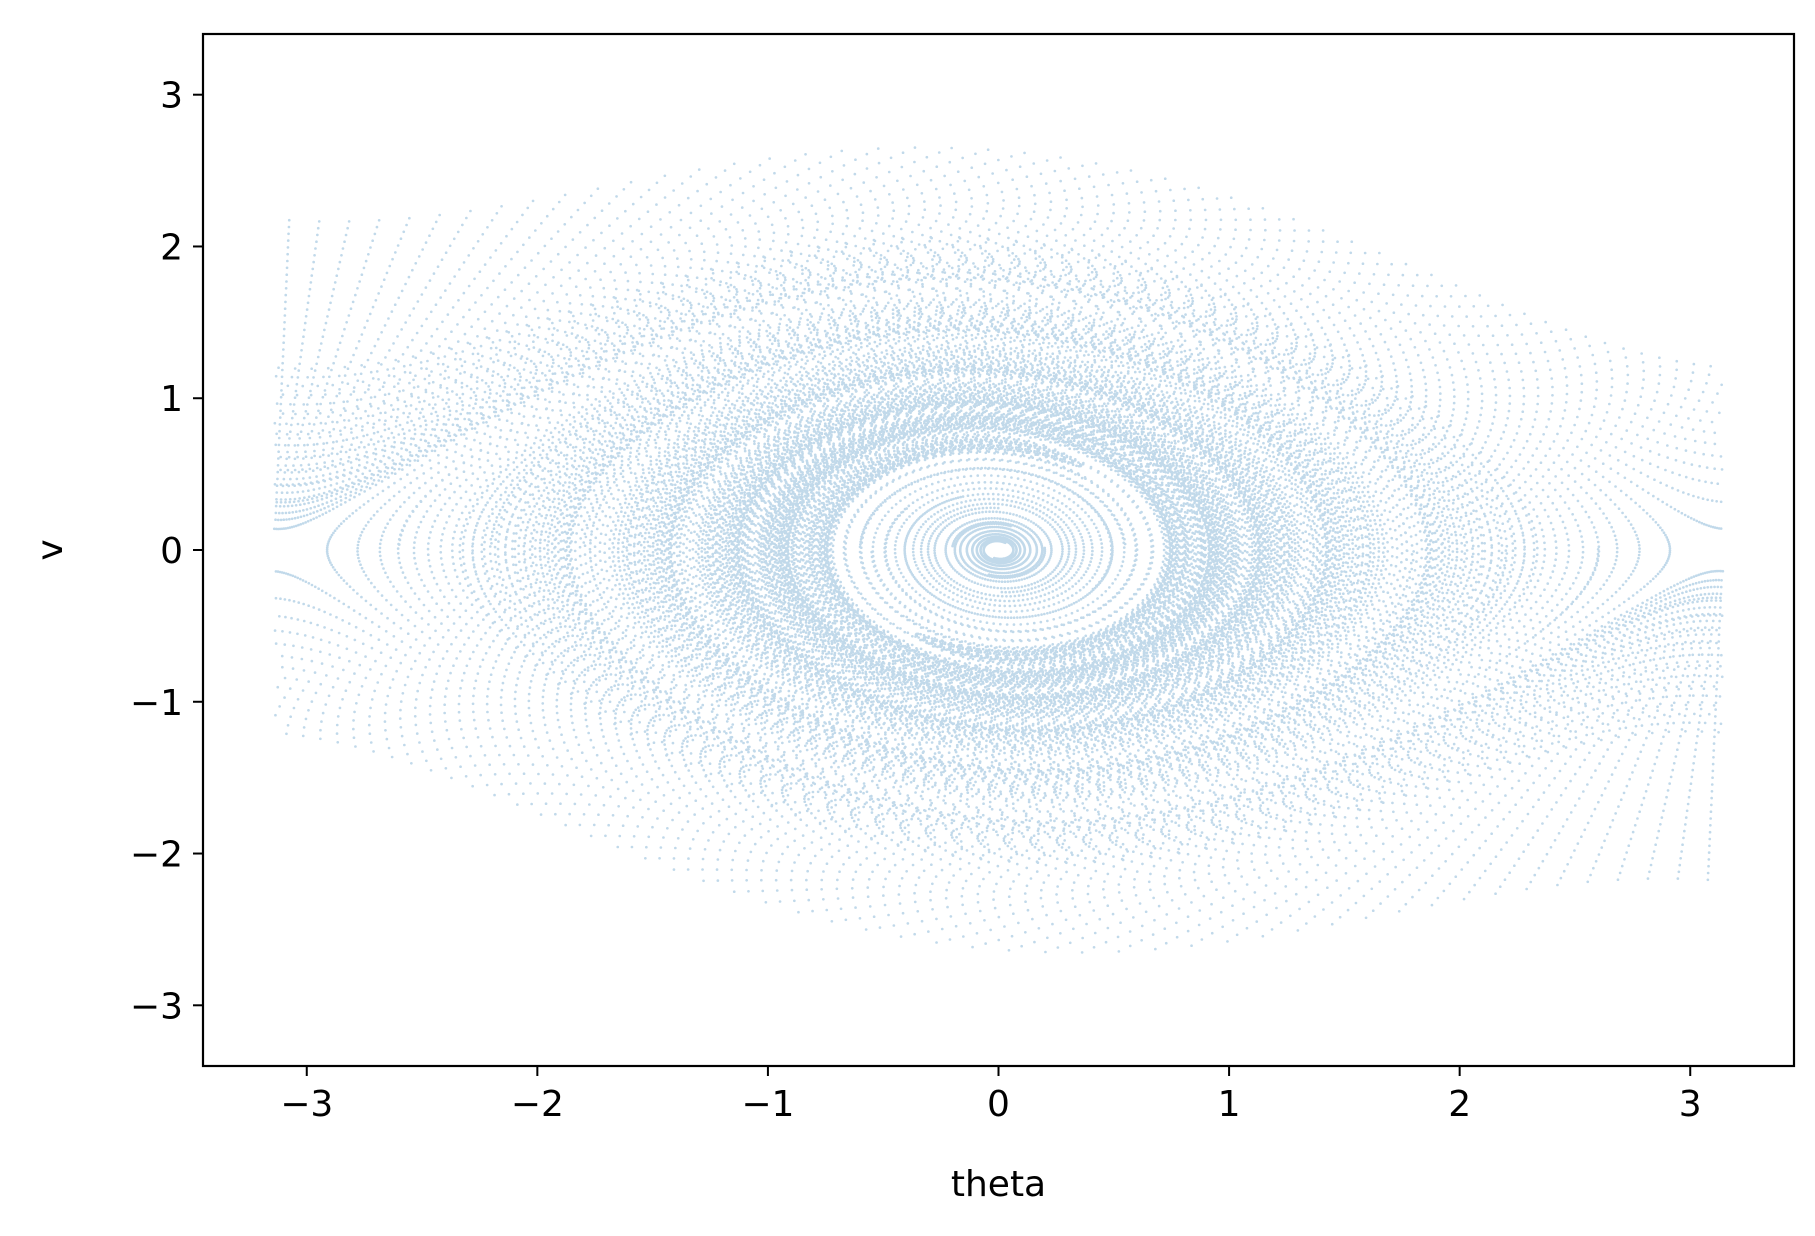  Describe the element at coordinates (171, 247) in the screenshot. I see `y-tick-label: 2` at that location.